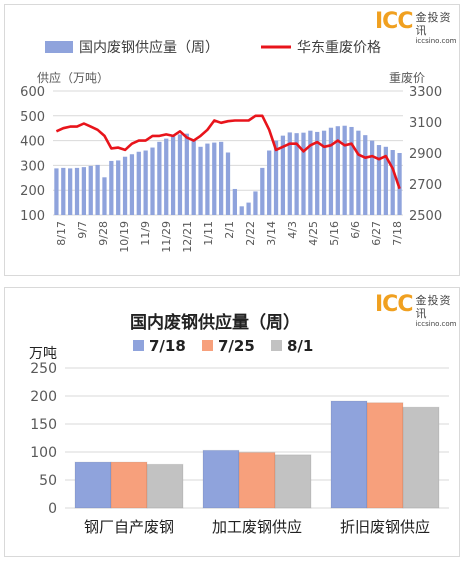 Image resolution: width=464 pixels, height=561 pixels. What do you see at coordinates (32, 142) in the screenshot?
I see `y-tick-left: 400` at bounding box center [32, 142].